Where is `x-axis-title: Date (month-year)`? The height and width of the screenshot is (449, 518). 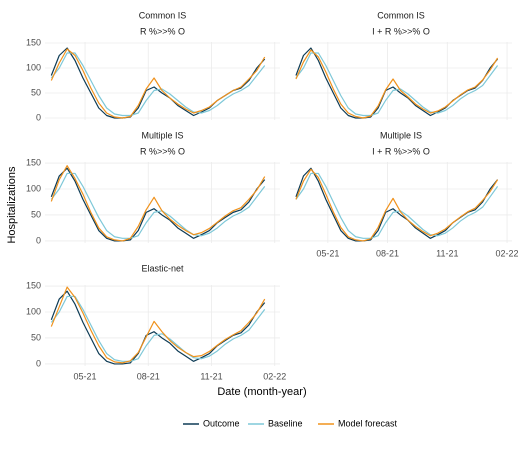 x-axis-title: Date (month-year) is located at coordinates (261, 392).